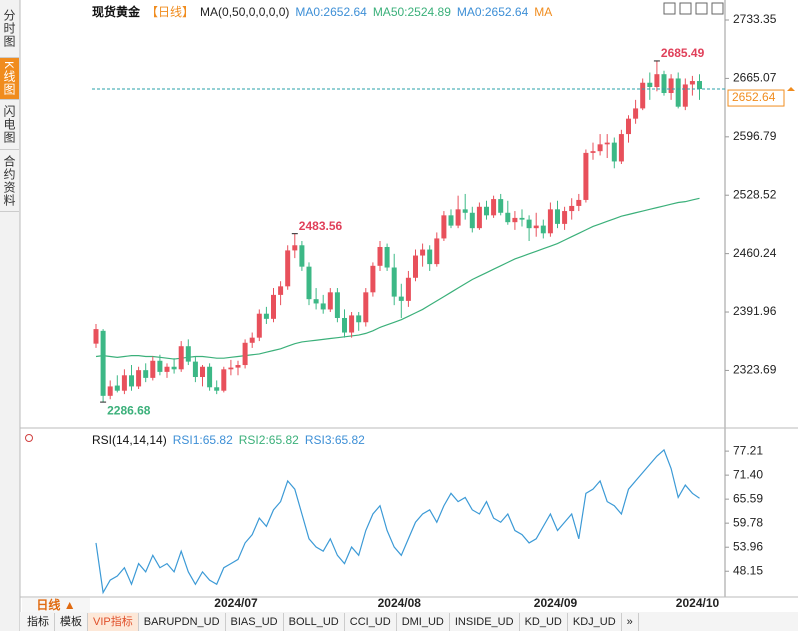 Image resolution: width=798 pixels, height=631 pixels. I want to click on bottom-tab: », so click(630, 622).